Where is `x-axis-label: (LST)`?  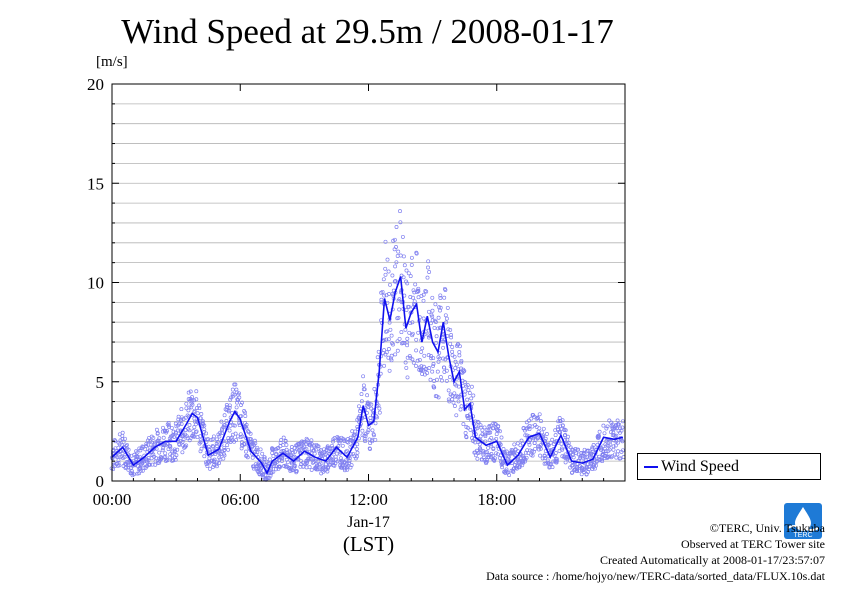 x-axis-label: (LST) is located at coordinates (368, 544).